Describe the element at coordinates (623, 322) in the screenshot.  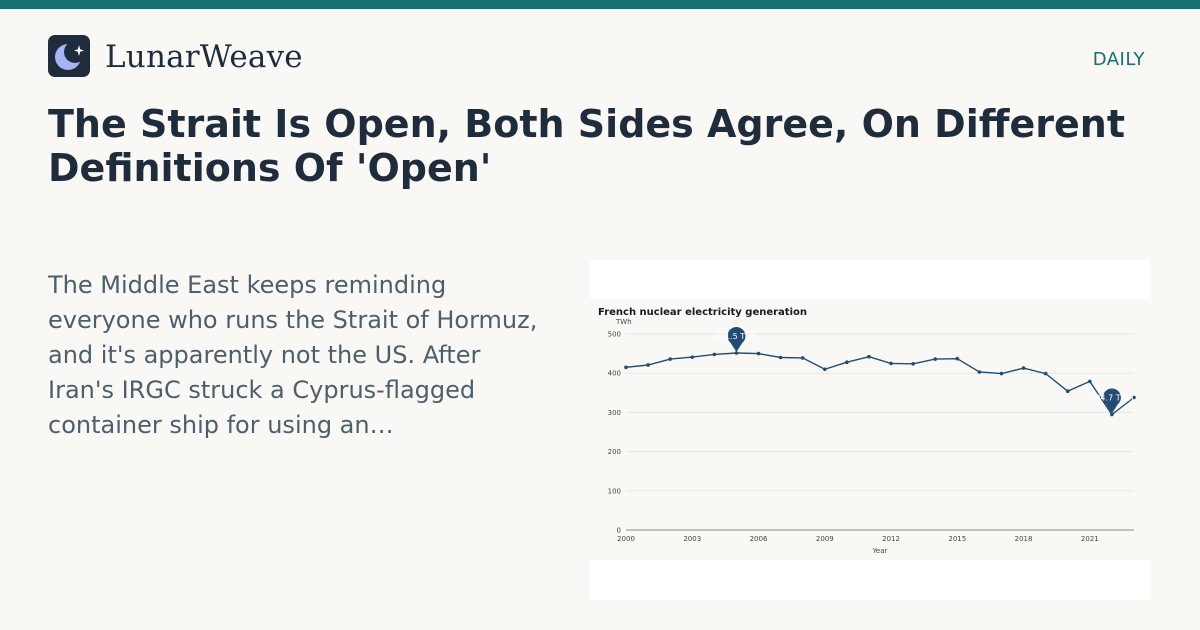
I see `y-axis-label: TWh` at that location.